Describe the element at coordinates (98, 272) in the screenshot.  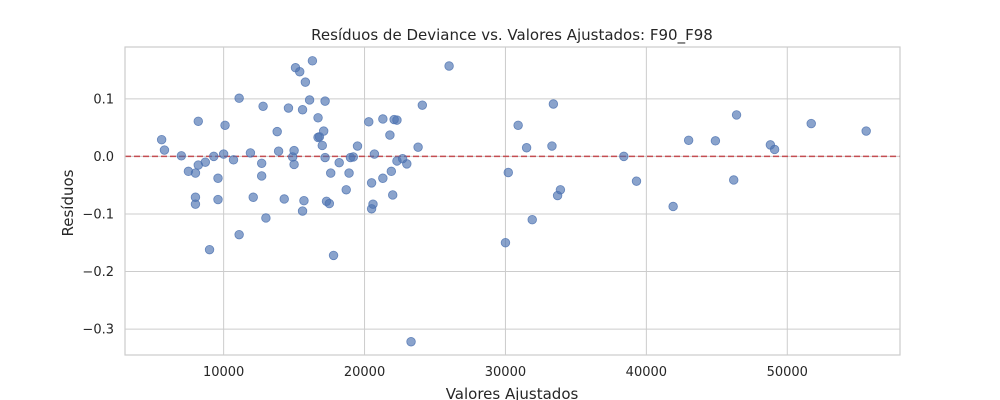
I see `y-tick-label: −0.2` at that location.